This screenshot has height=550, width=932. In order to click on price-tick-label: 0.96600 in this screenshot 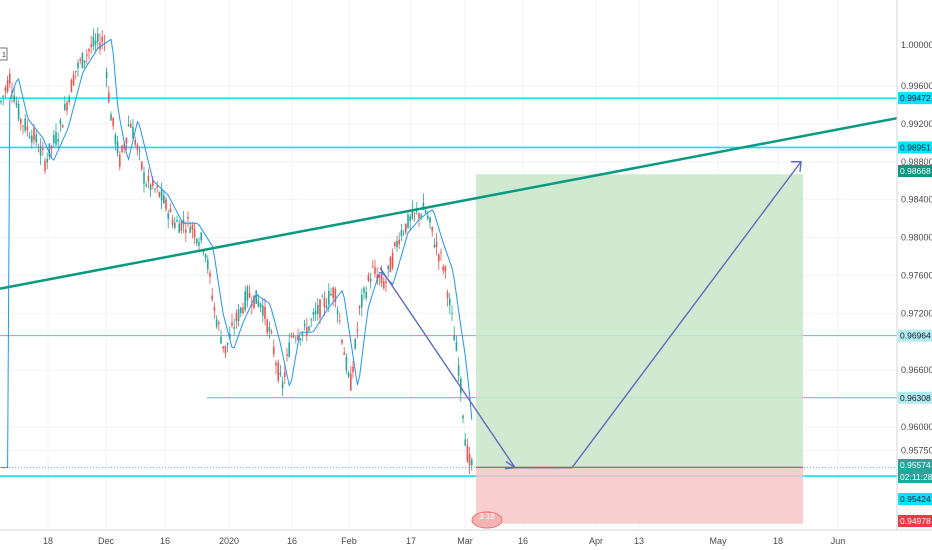, I will do `click(916, 370)`.